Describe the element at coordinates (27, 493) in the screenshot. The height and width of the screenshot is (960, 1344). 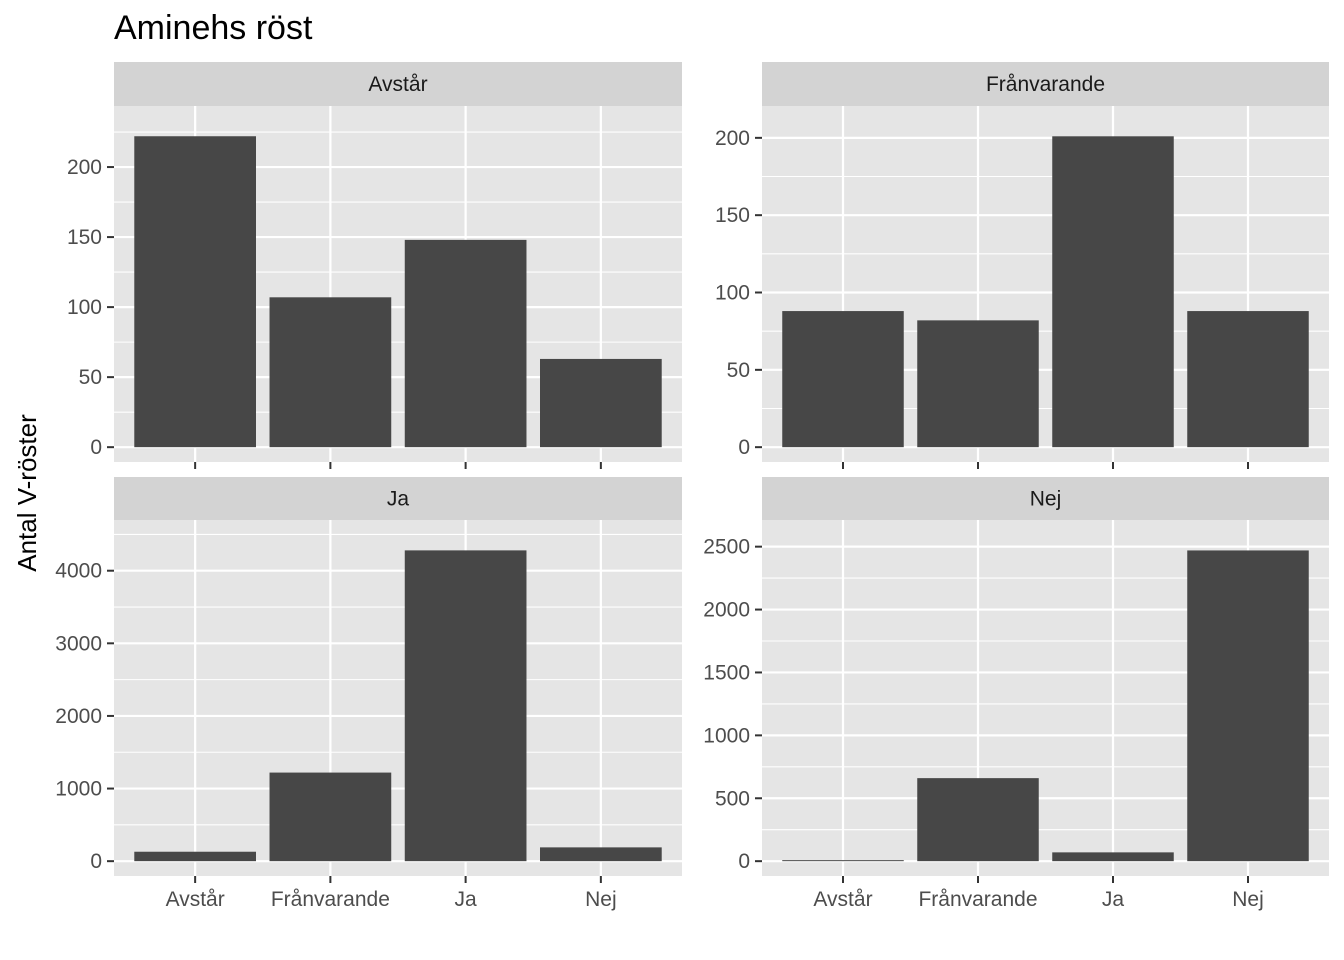
I see `y-axis-title: Antal V-röster` at that location.